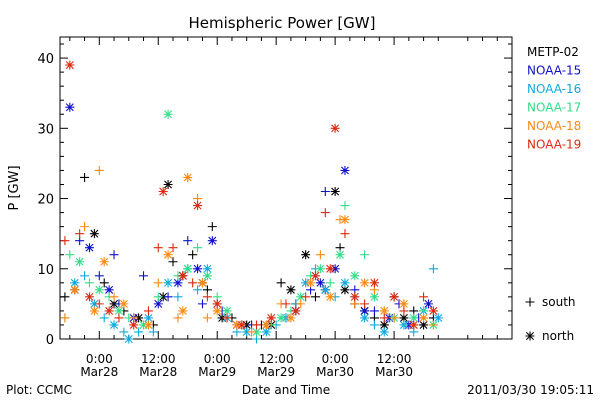 The width and height of the screenshot is (600, 400). What do you see at coordinates (559, 302) in the screenshot?
I see `south-marker-label: south` at bounding box center [559, 302].